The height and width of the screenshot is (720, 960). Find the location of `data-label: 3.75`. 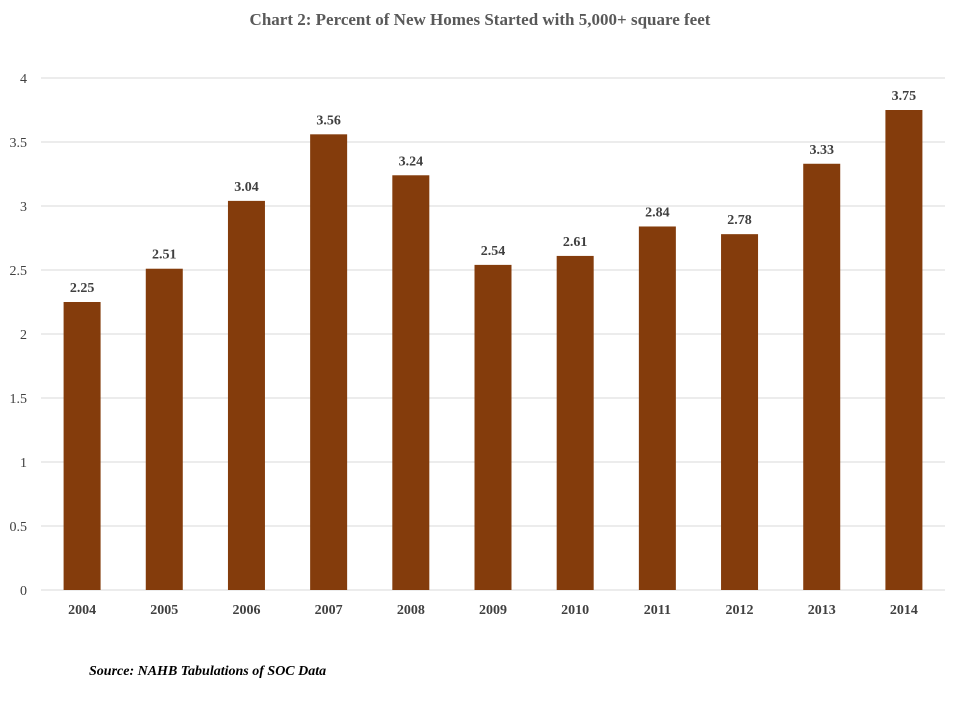

data-label: 3.75 is located at coordinates (904, 96).